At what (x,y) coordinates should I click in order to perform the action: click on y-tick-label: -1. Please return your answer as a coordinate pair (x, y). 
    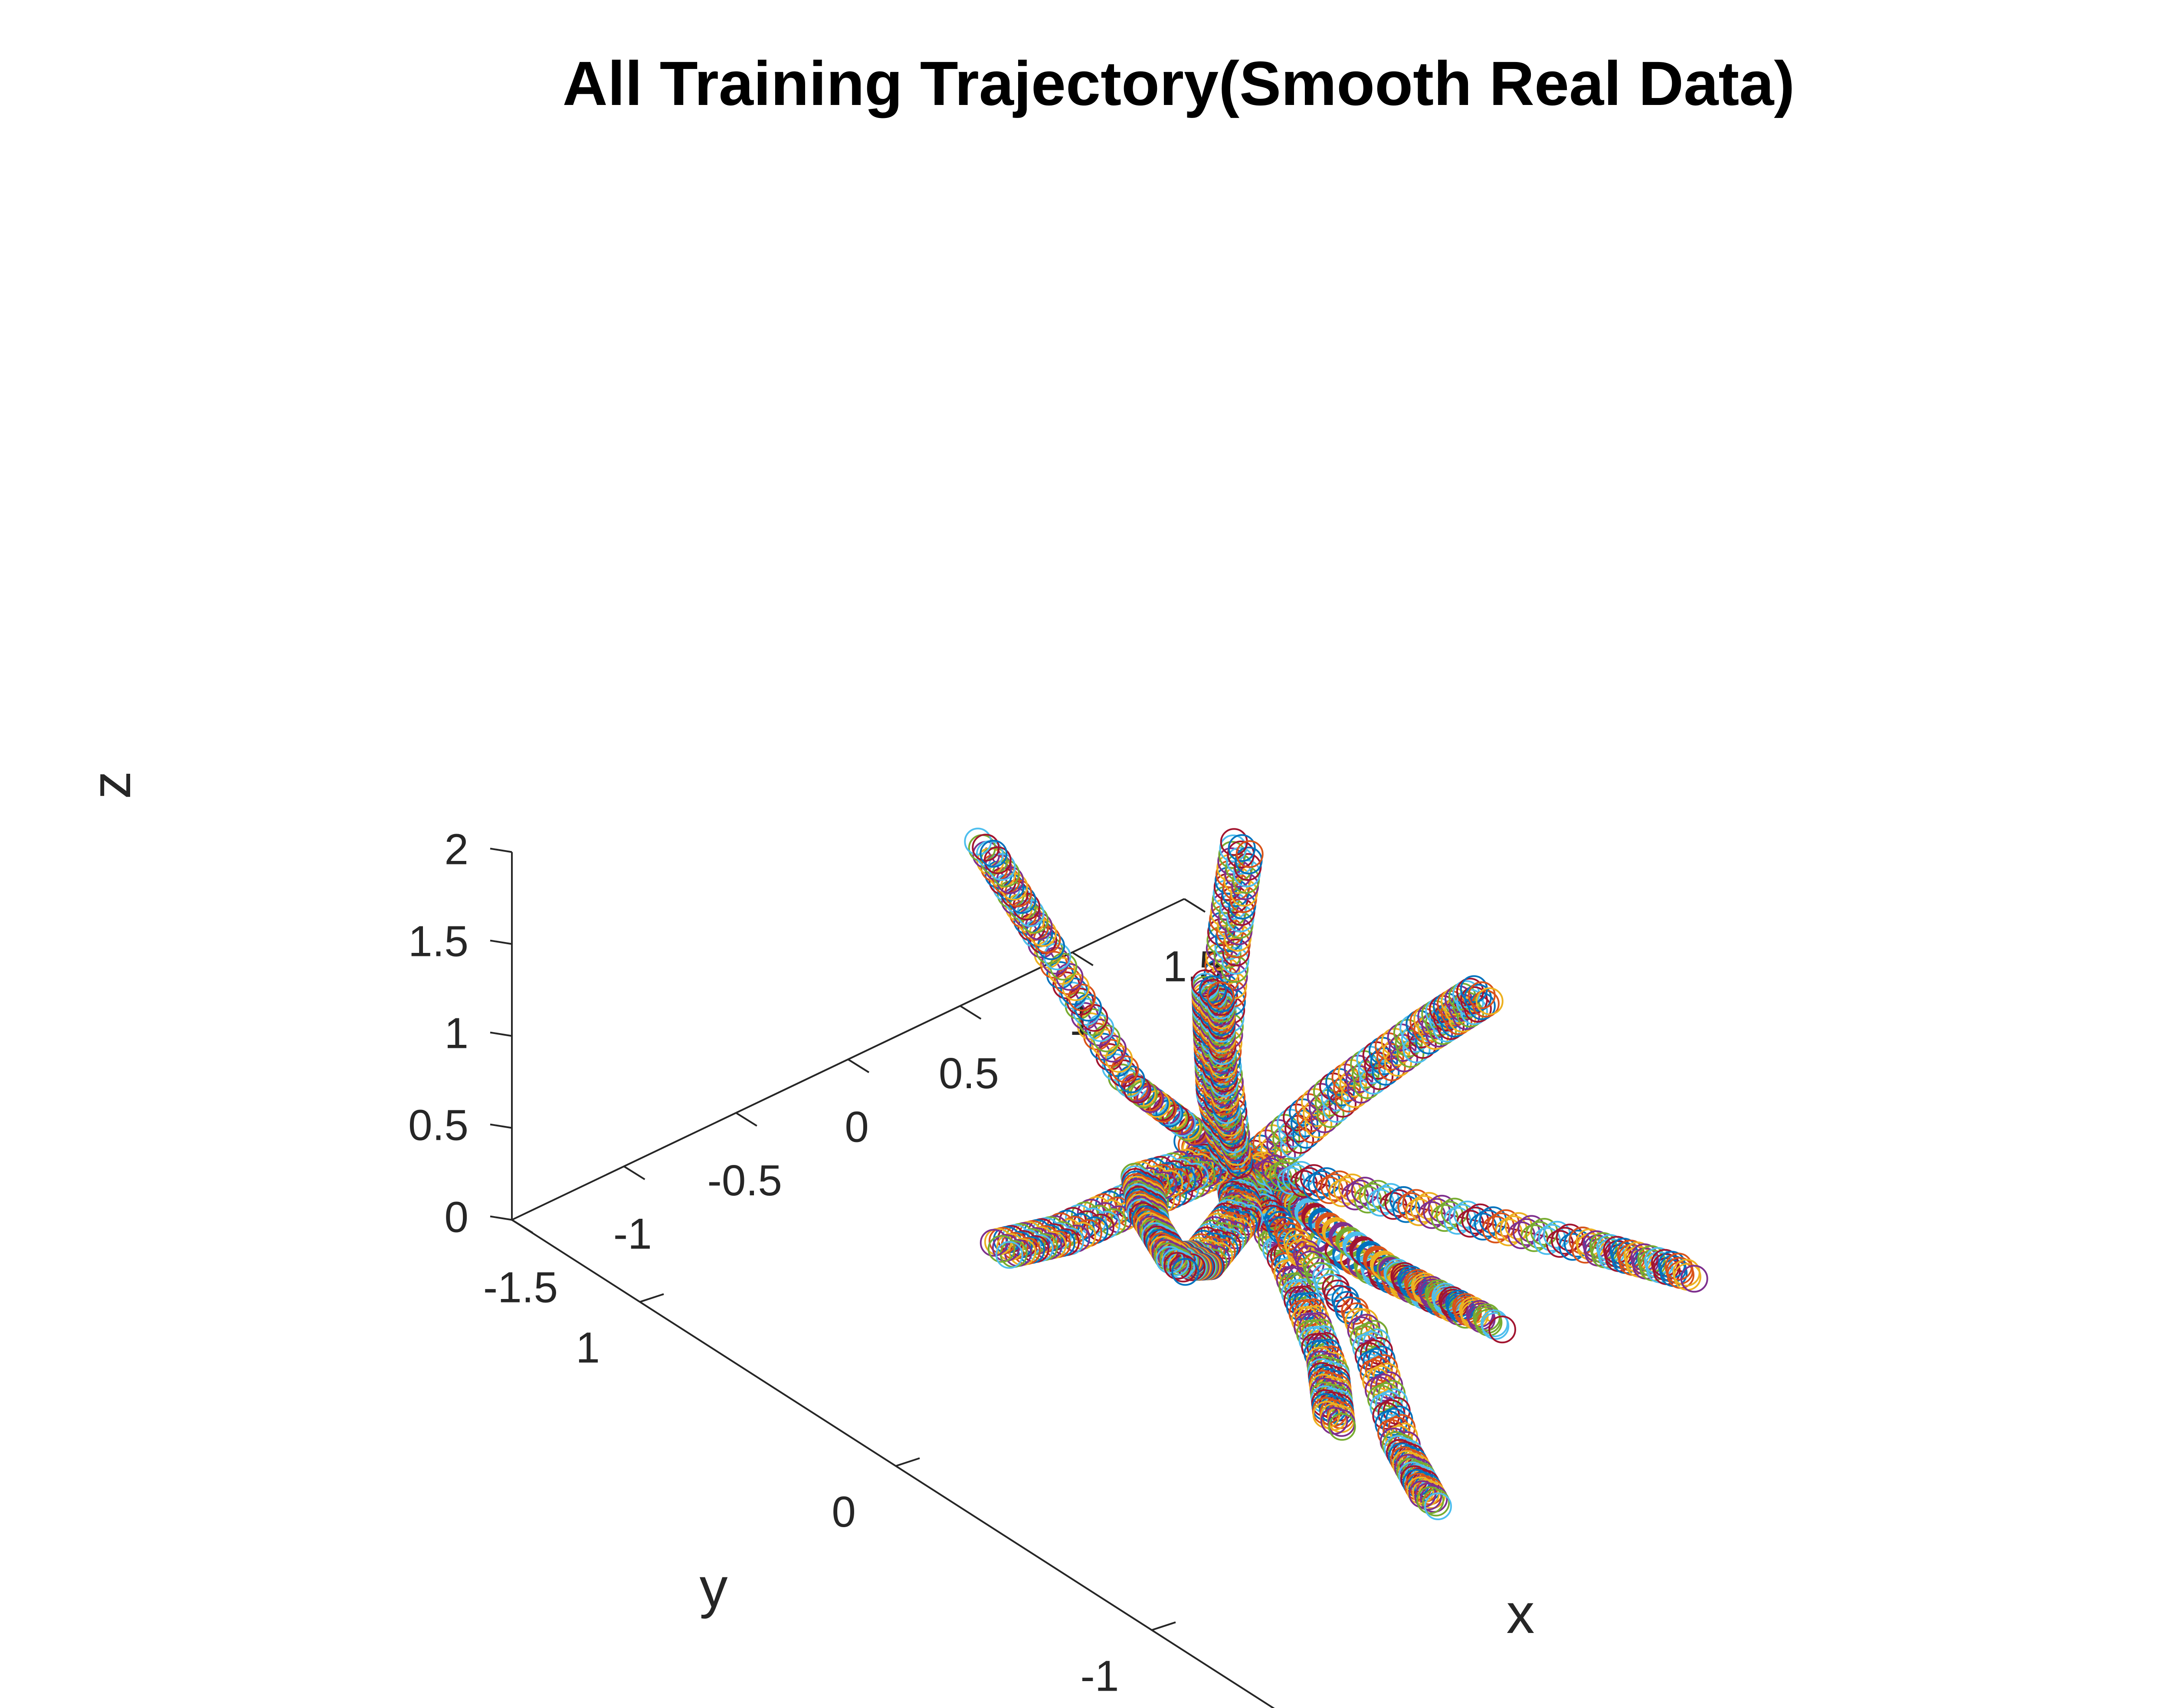
    Looking at the image, I should click on (1100, 1676).